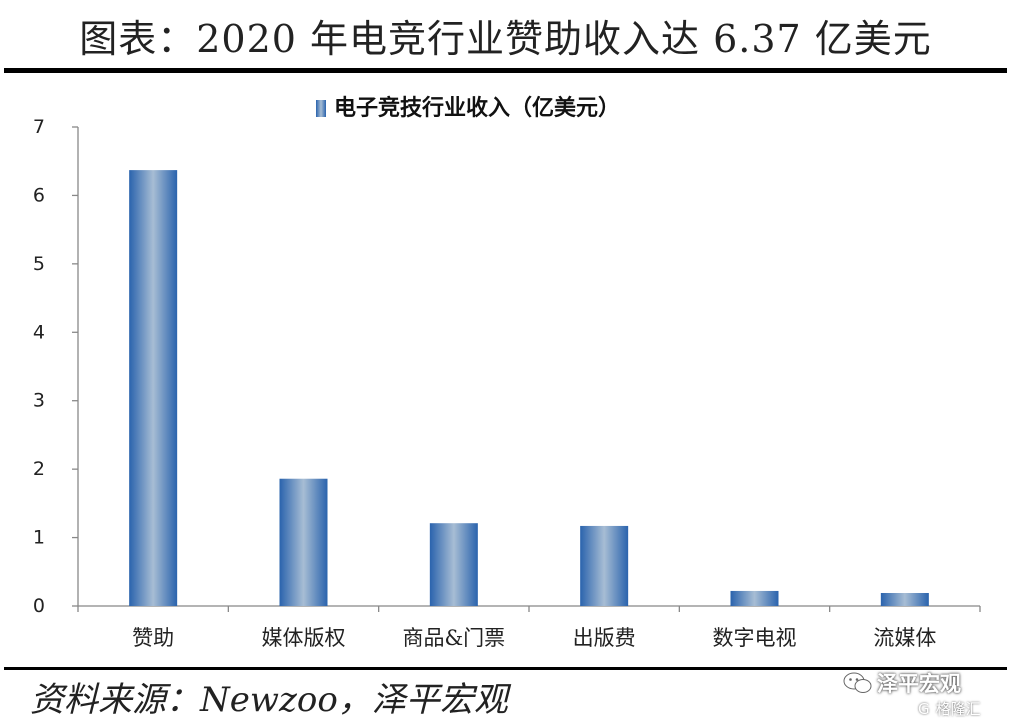 The height and width of the screenshot is (726, 1011). What do you see at coordinates (604, 638) in the screenshot?
I see `x-tick-label: 出版费` at bounding box center [604, 638].